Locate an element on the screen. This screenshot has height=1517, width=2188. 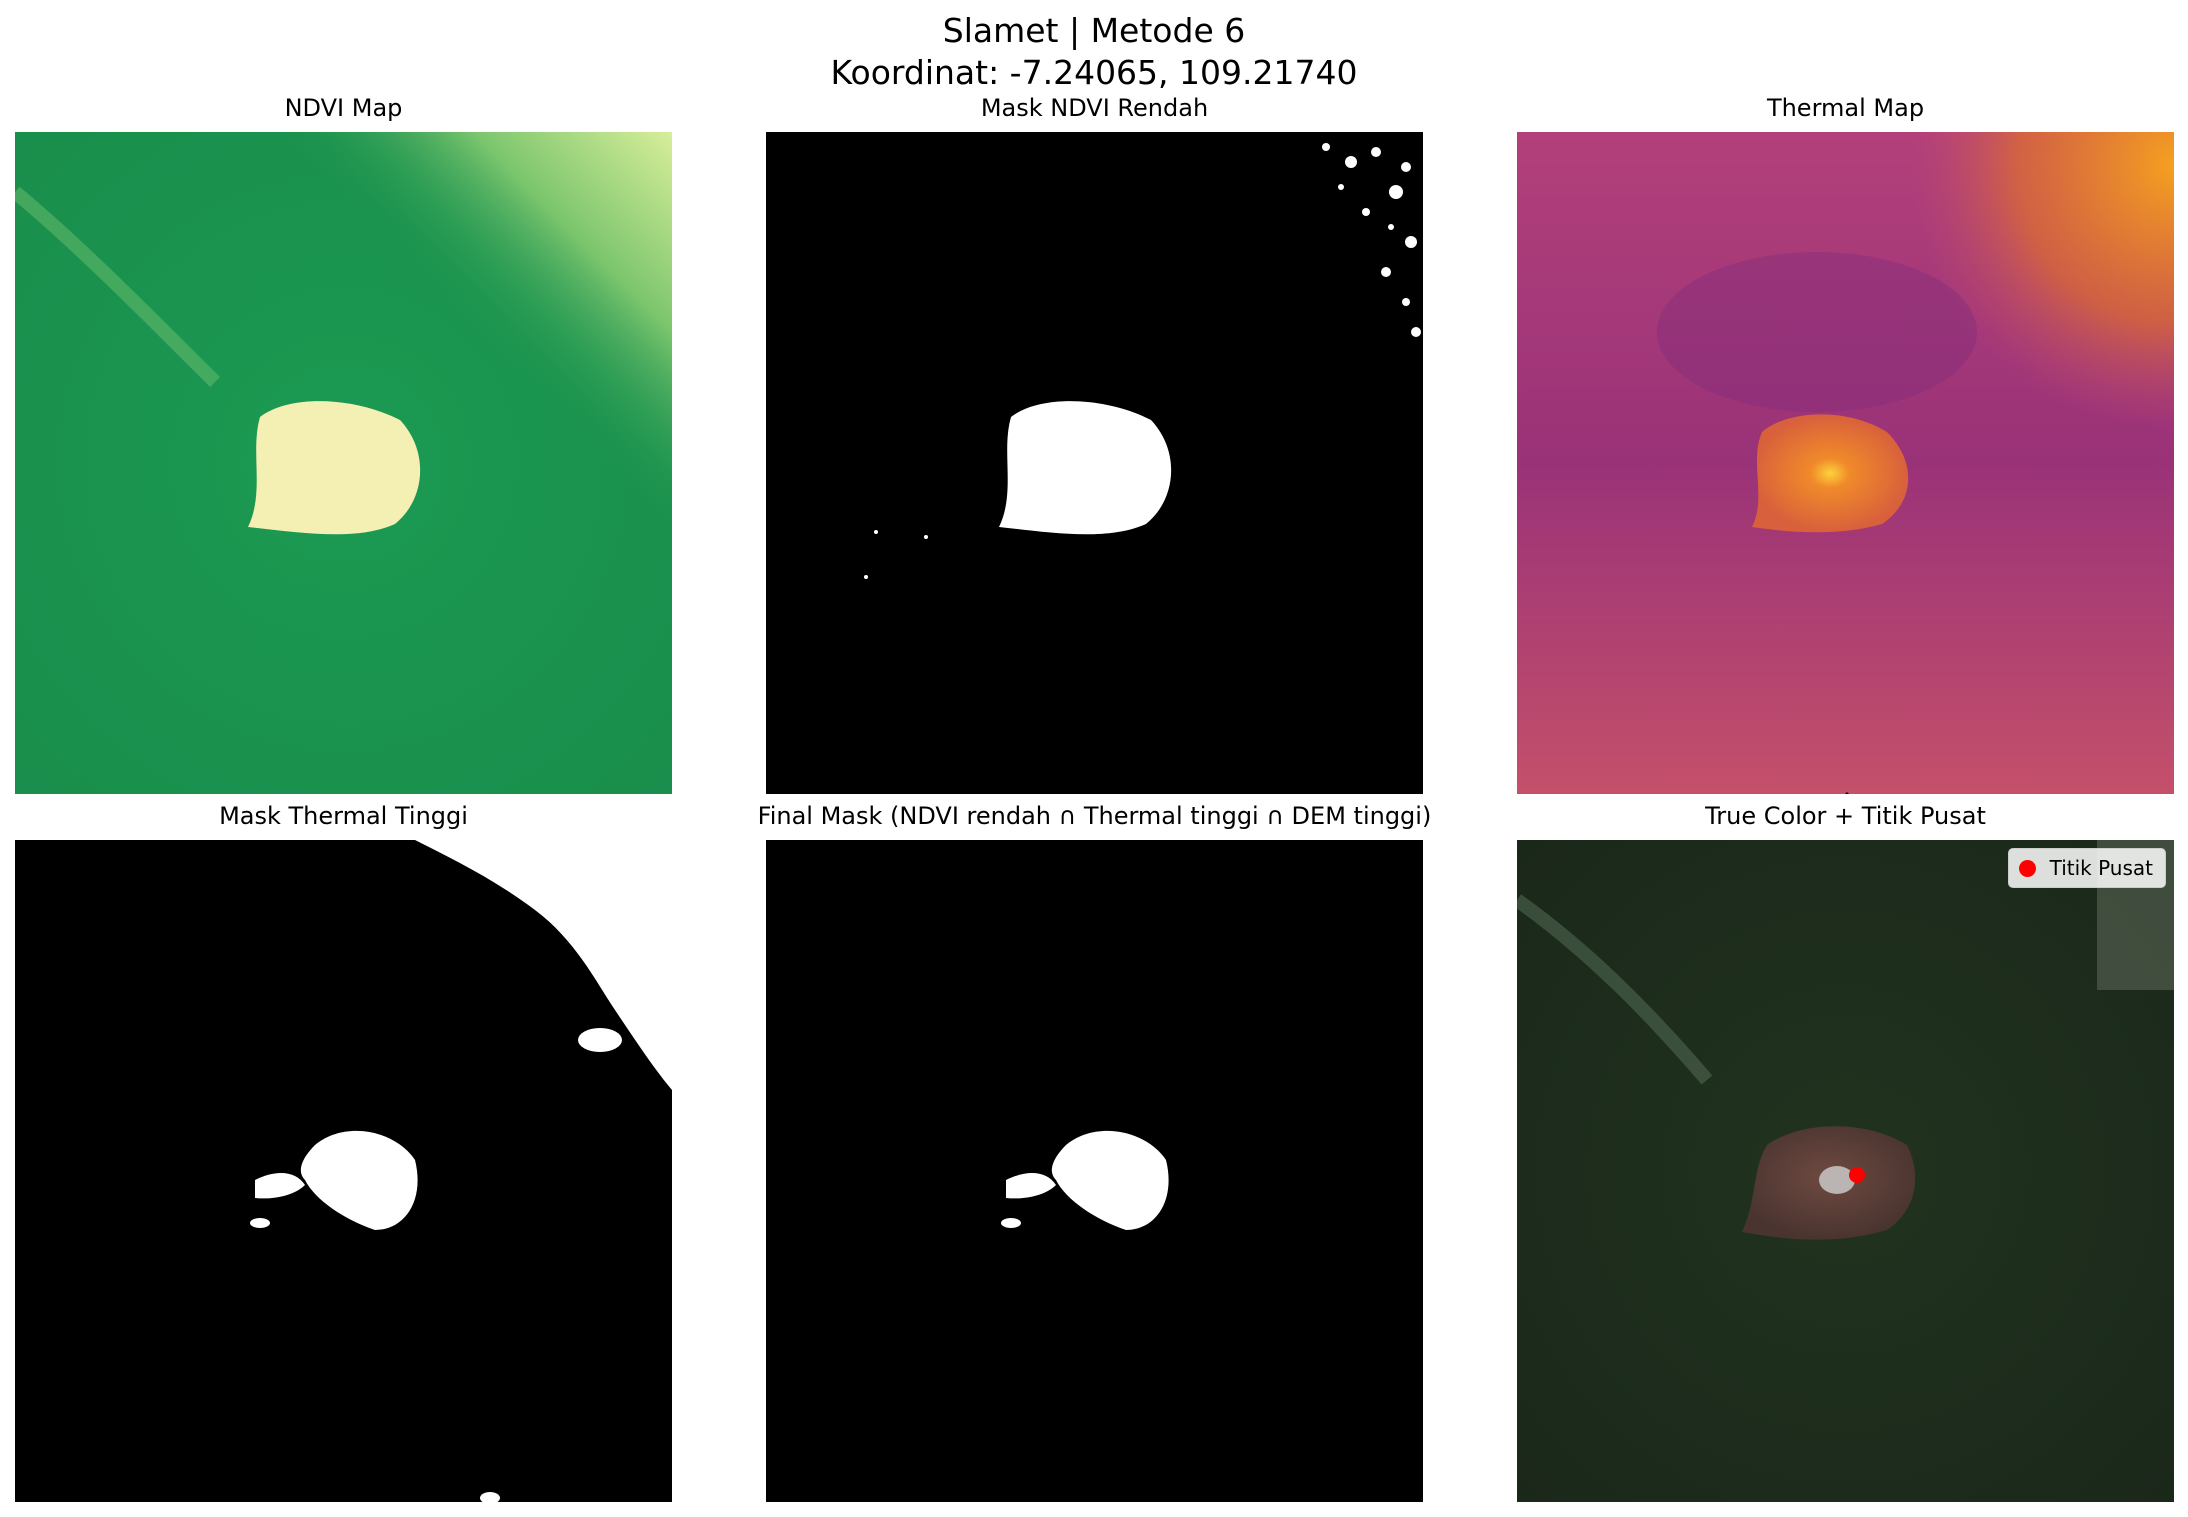
panel-mask-thermal-tinggi: Mask Thermal Tinggi is located at coordinates (343, 1152).